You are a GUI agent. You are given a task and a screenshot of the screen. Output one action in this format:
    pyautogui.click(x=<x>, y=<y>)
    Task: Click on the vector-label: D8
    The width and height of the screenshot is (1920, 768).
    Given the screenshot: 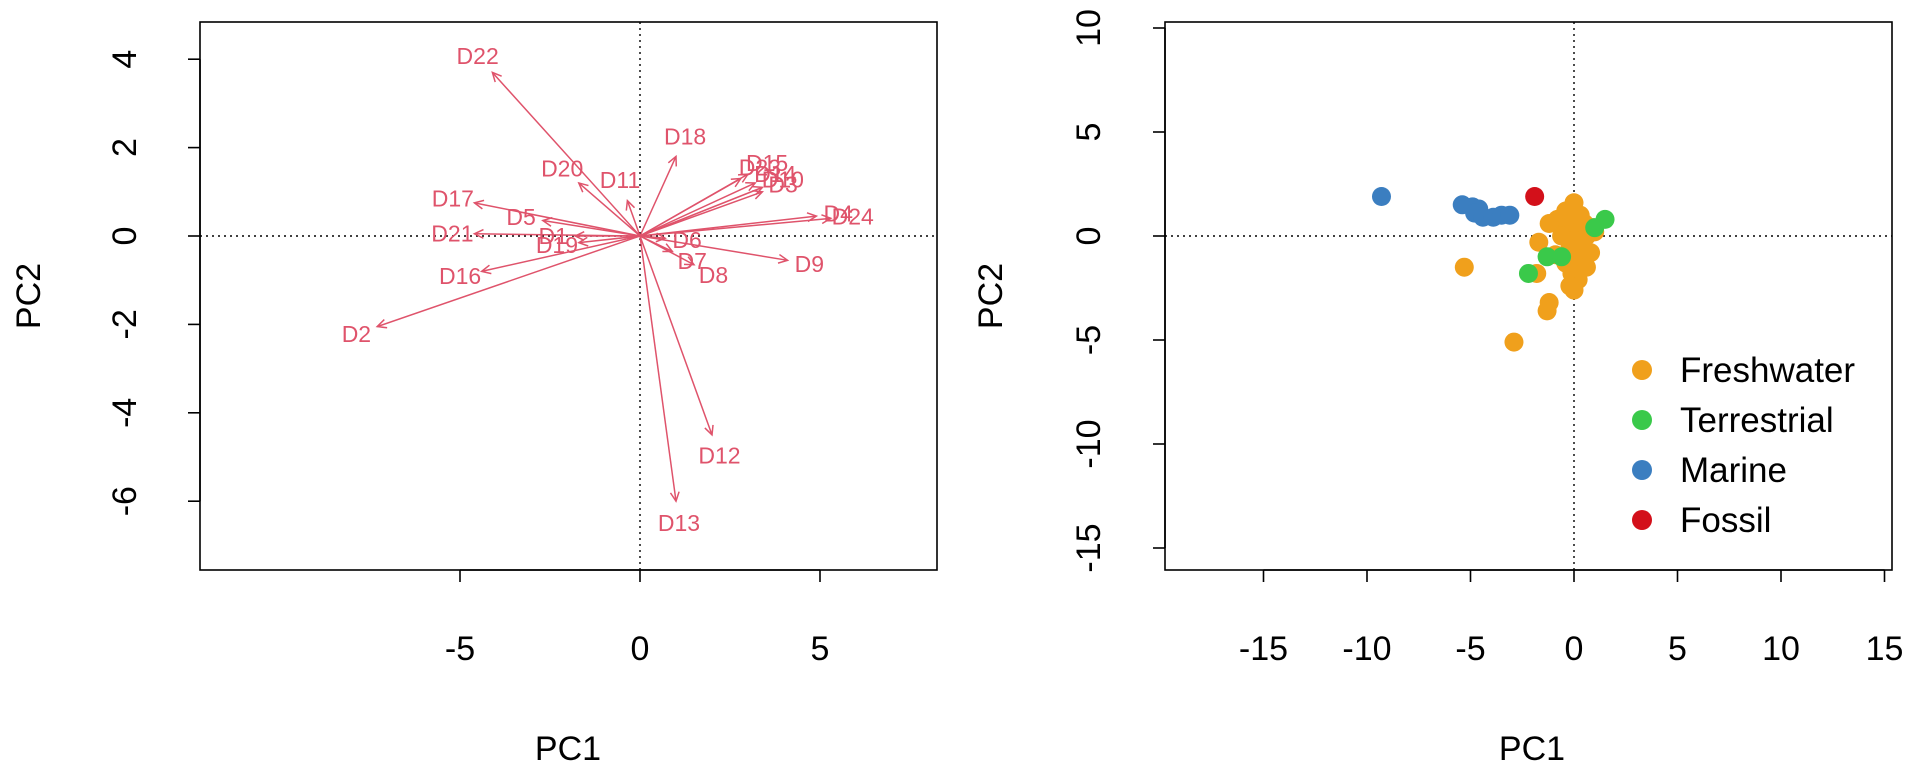 What is the action you would take?
    pyautogui.click(x=713, y=275)
    